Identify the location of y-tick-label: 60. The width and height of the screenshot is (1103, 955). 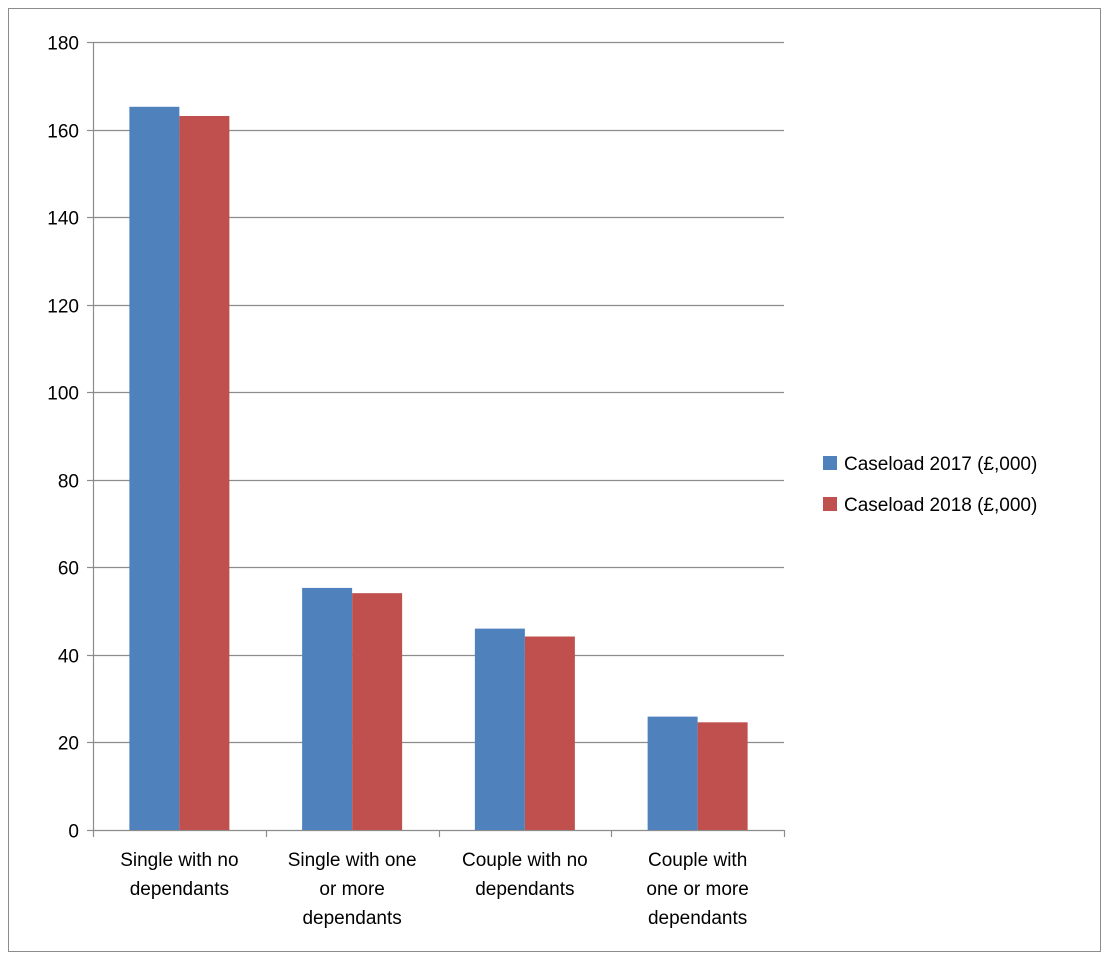
(68, 569).